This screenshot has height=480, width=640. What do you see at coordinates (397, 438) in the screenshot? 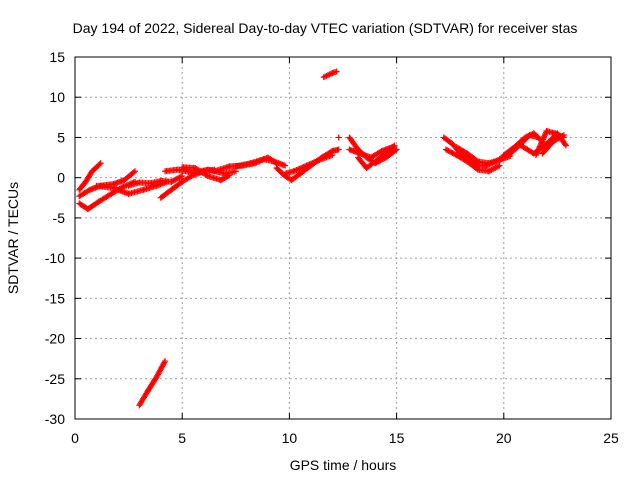
I see `x-tick-label: 15` at bounding box center [397, 438].